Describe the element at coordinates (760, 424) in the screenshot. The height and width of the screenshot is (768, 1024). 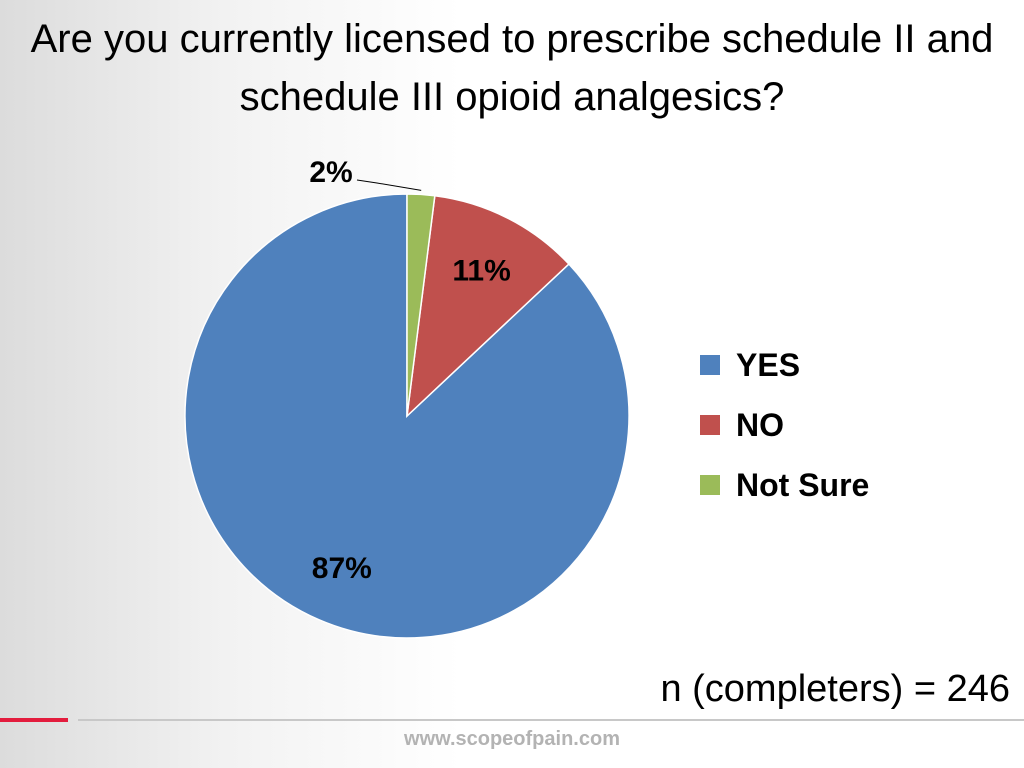
I see `legend-label-no: NO` at that location.